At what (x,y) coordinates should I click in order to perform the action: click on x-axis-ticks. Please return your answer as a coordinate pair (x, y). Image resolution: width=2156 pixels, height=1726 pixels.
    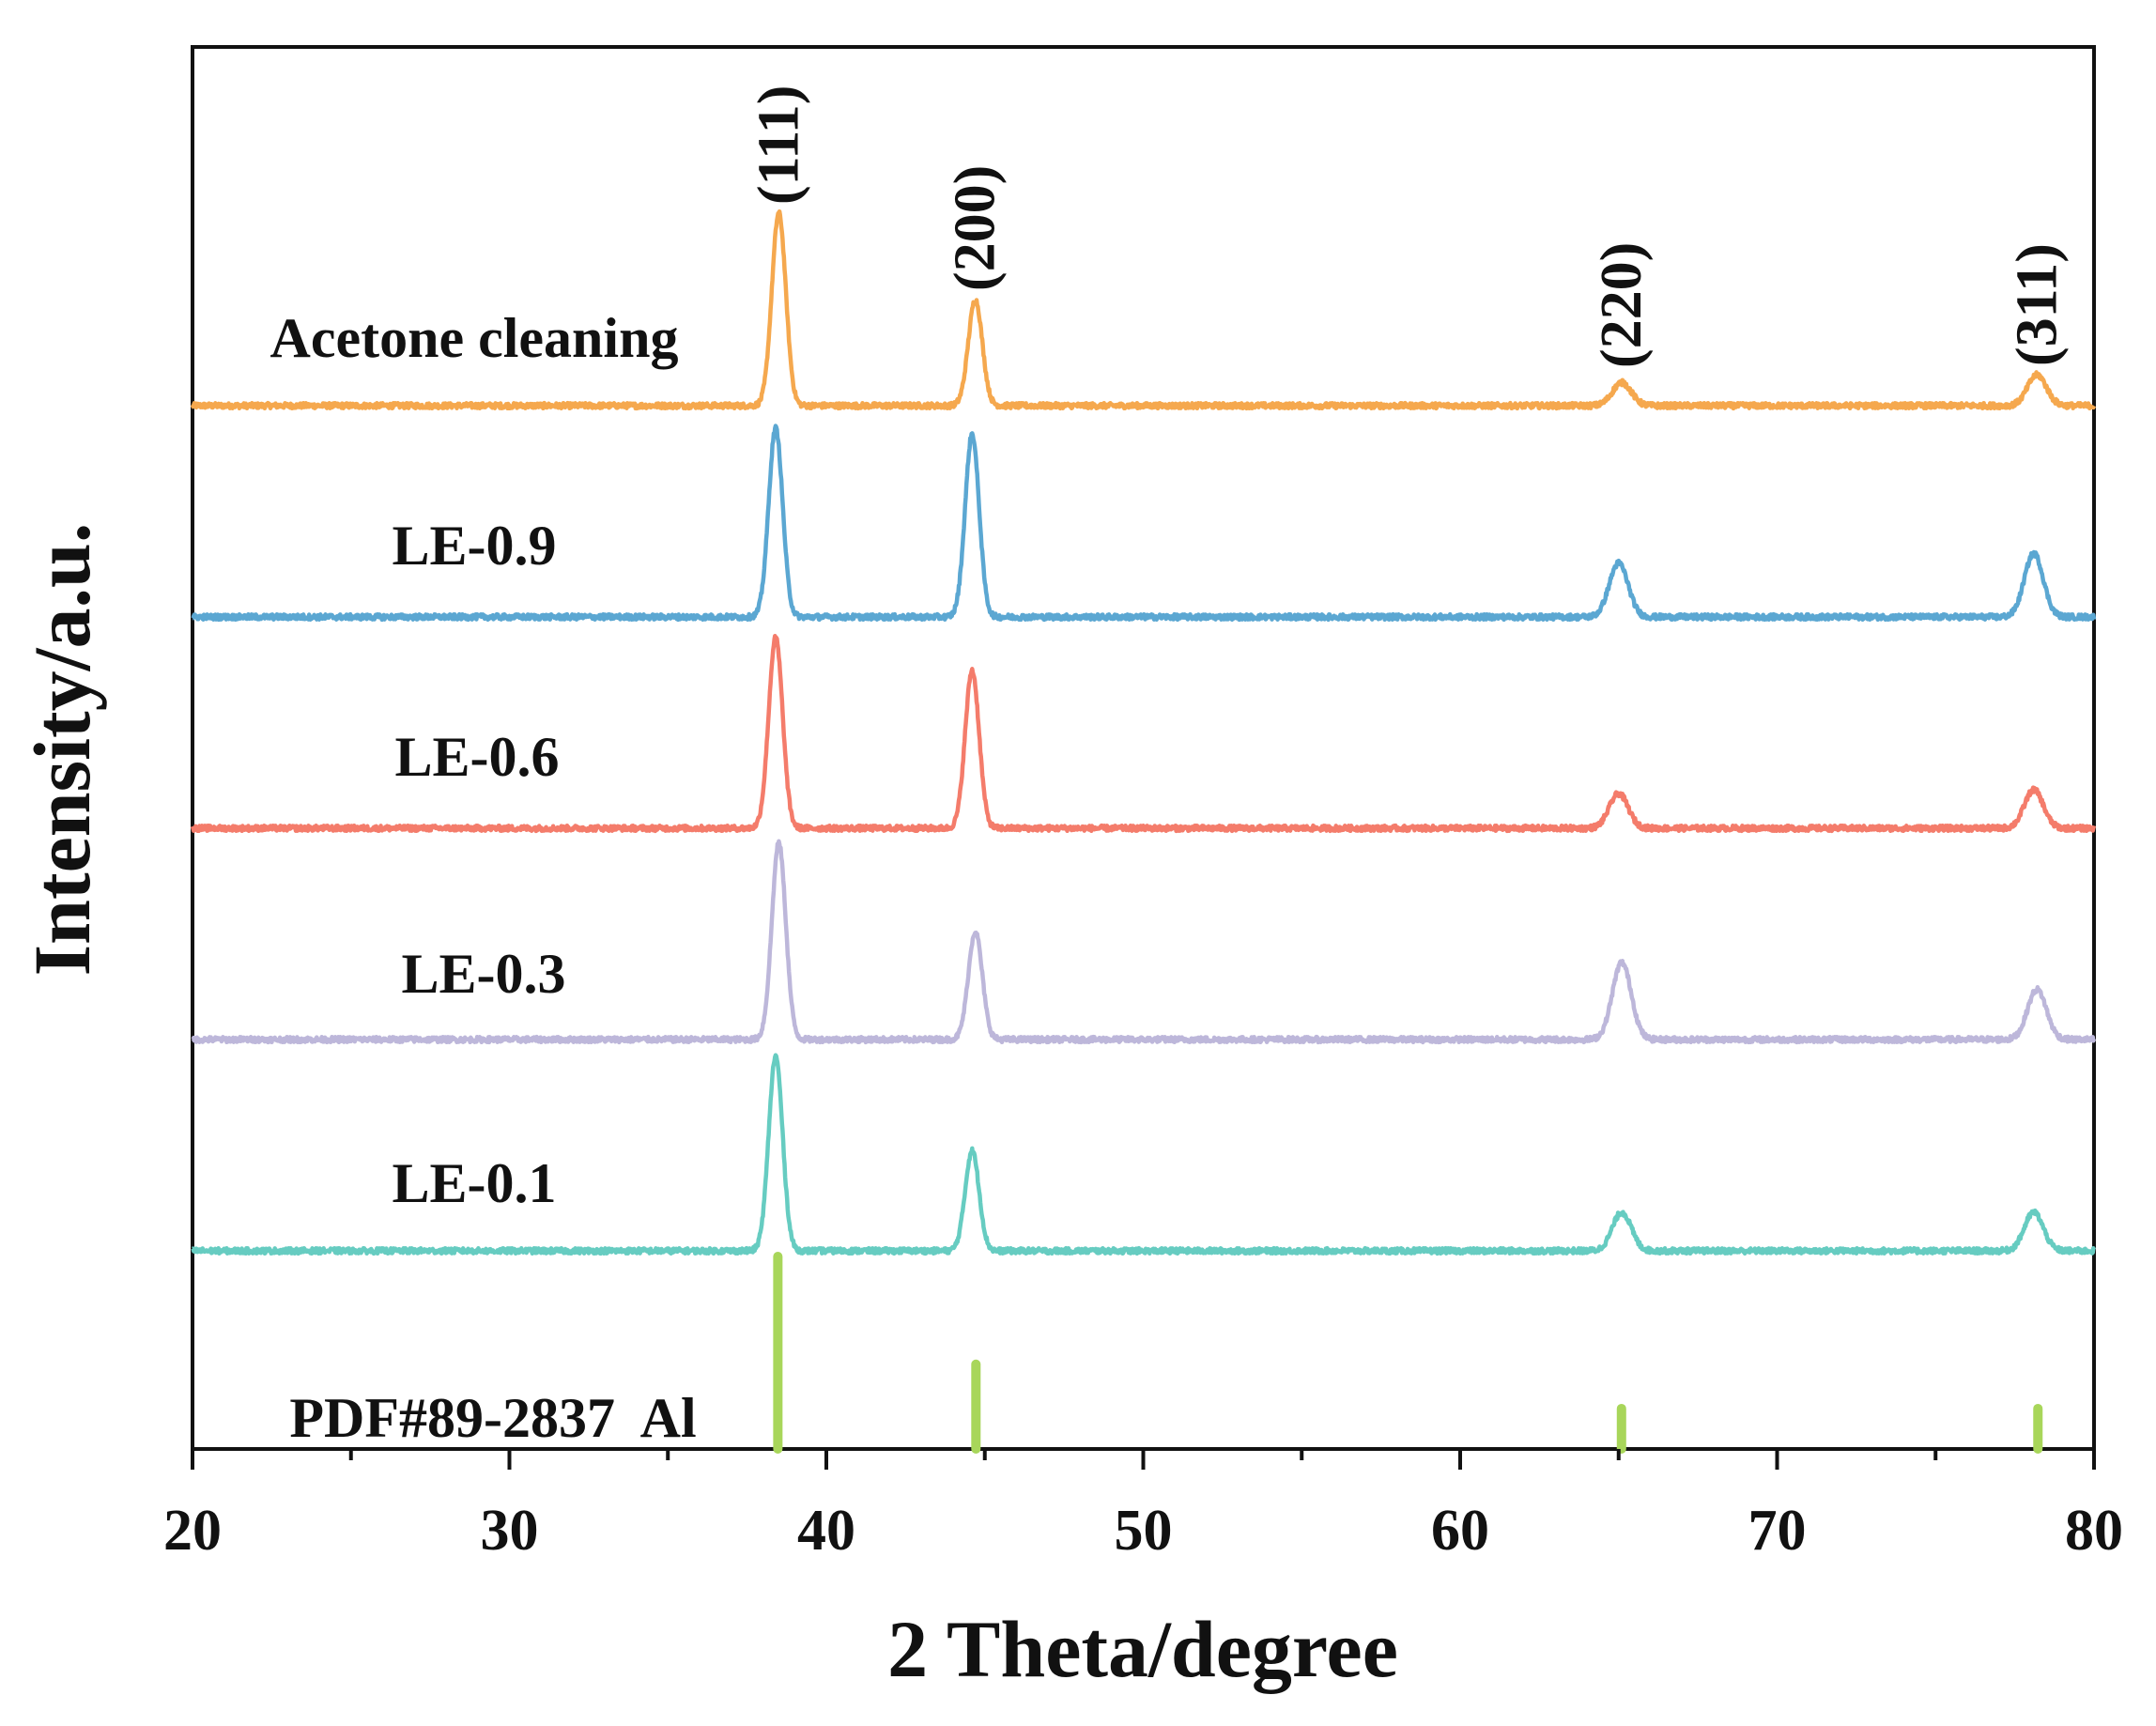
    Looking at the image, I should click on (1143, 1459).